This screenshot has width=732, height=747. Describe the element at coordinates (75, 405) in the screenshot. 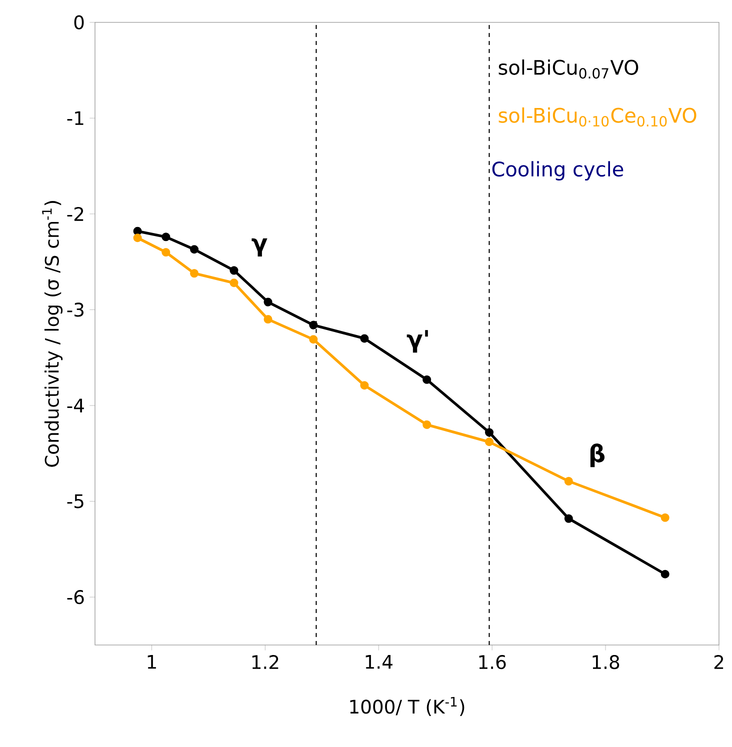

I see `y-tick-label: -4` at that location.